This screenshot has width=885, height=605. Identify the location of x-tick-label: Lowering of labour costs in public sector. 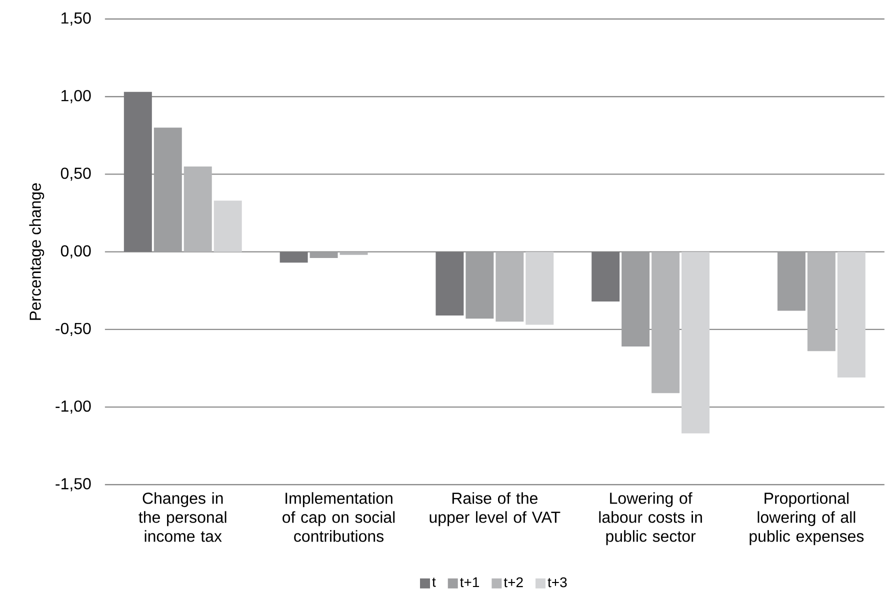
(650, 519).